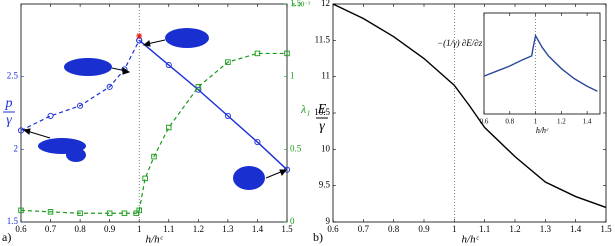  I want to click on plot-frame, so click(542, 63).